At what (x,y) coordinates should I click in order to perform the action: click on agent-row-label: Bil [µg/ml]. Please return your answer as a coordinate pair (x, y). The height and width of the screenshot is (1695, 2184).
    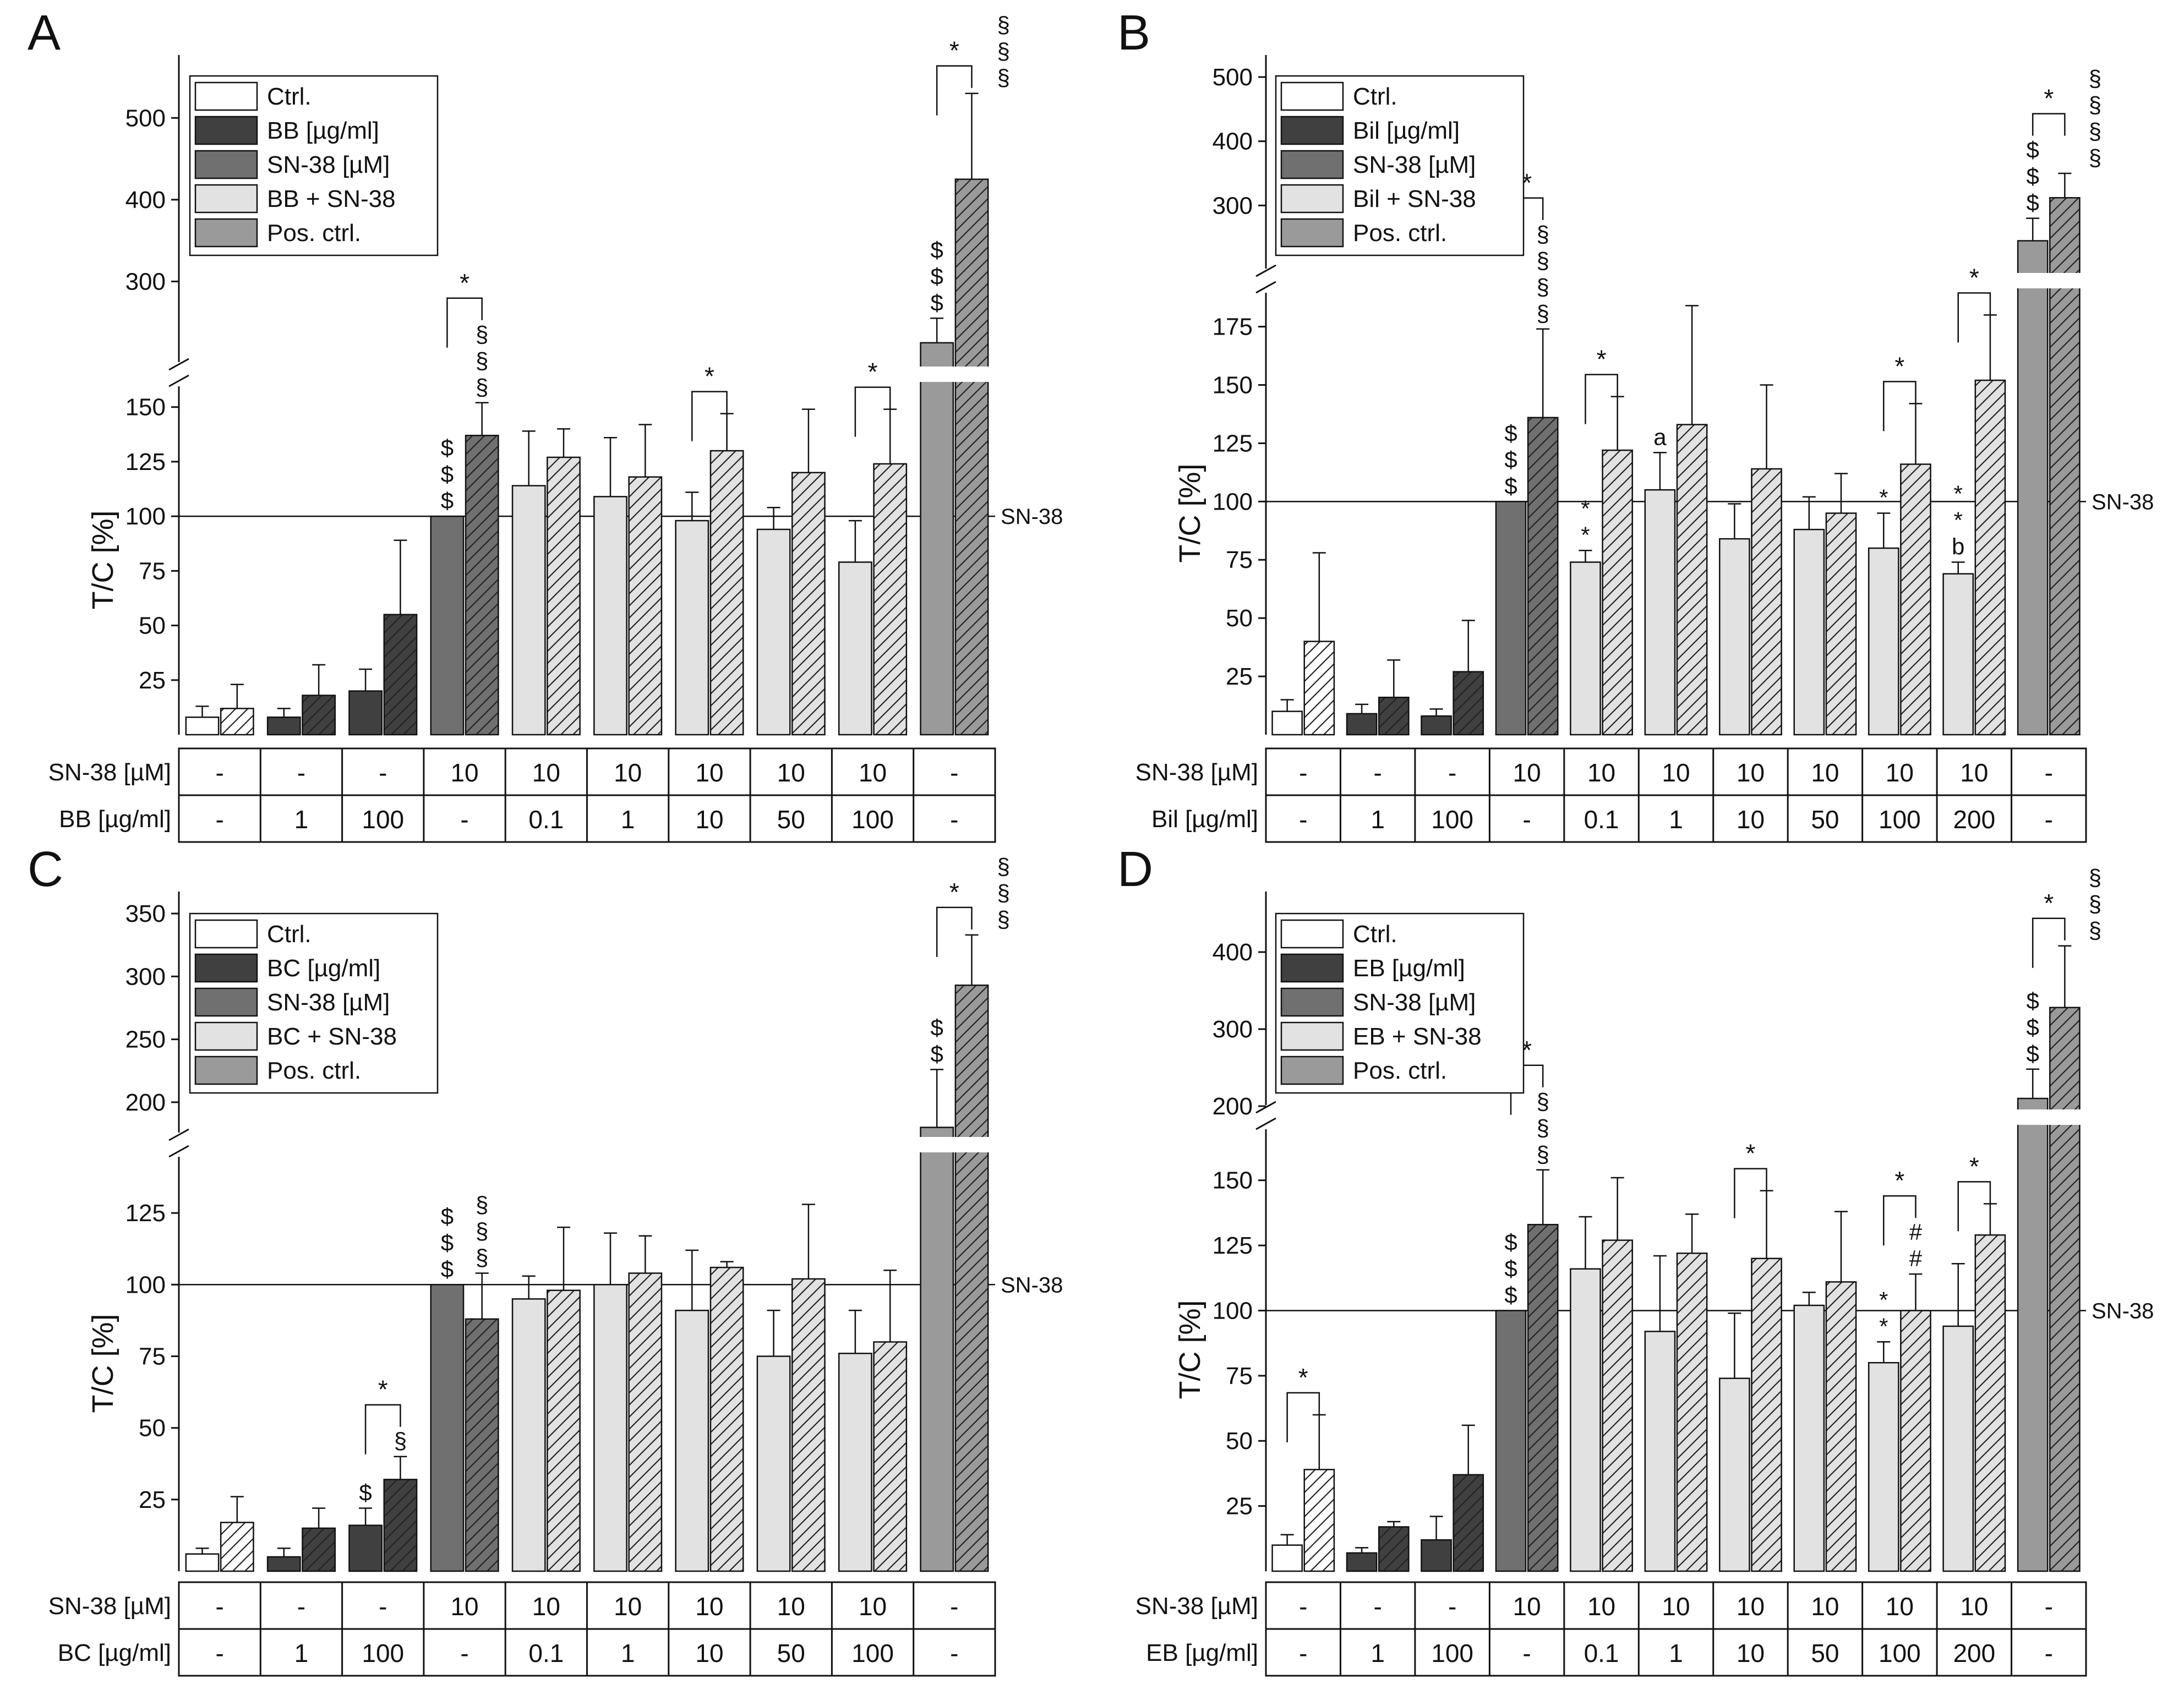
    Looking at the image, I should click on (1204, 820).